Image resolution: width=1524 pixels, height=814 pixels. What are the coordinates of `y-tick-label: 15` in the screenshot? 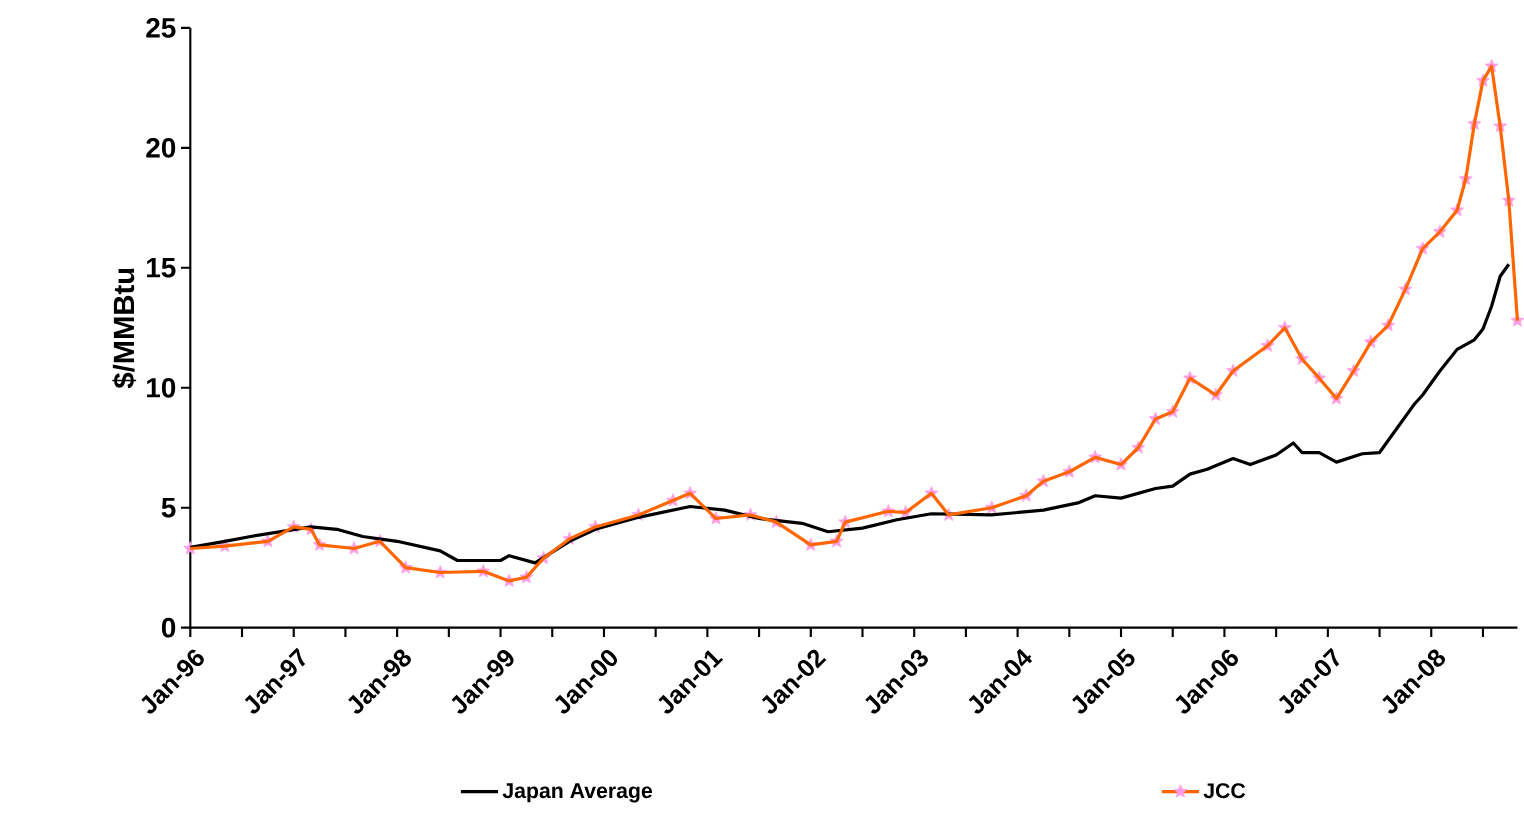 It's located at (161, 268).